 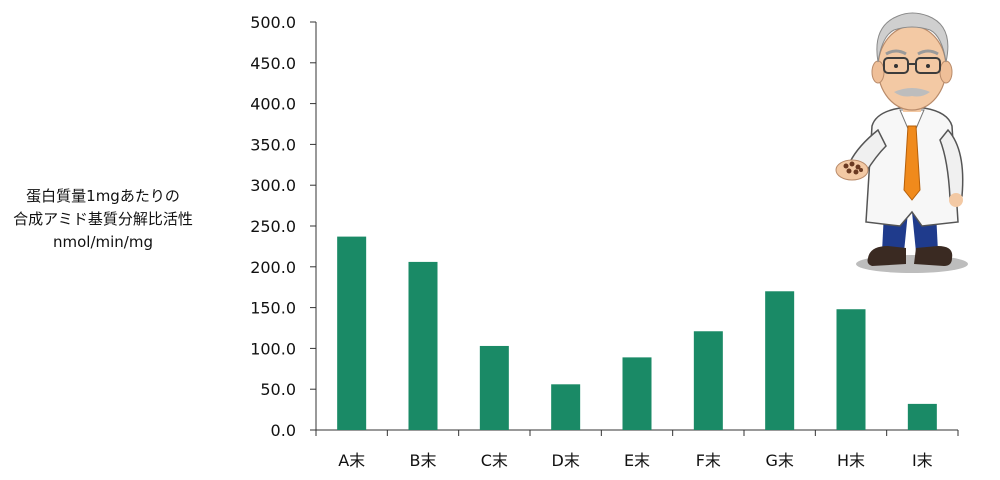 I want to click on x-tick-label: E末, so click(x=637, y=460).